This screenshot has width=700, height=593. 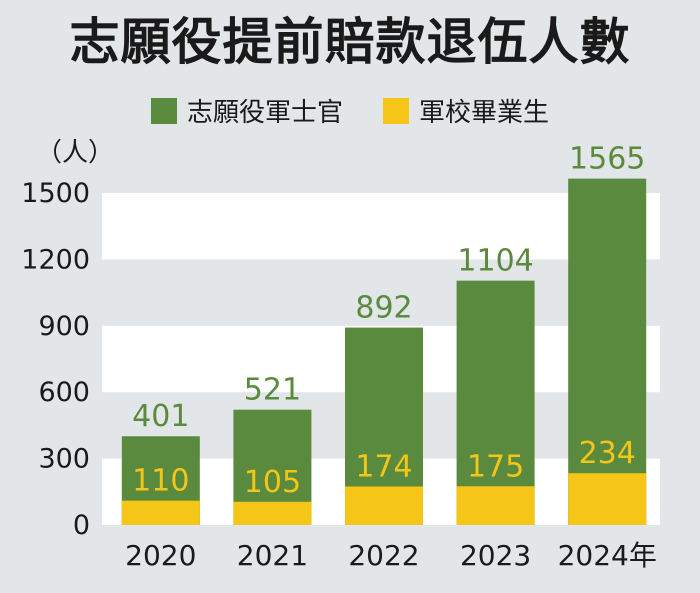 What do you see at coordinates (160, 481) in the screenshot?
I see `value-label-yellow: 110` at bounding box center [160, 481].